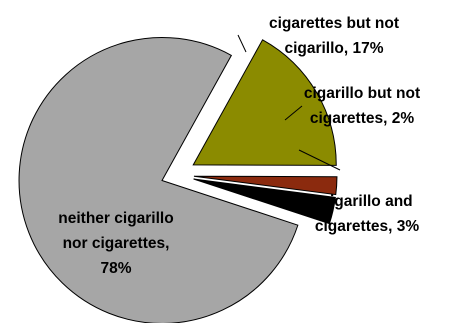 The height and width of the screenshot is (323, 451). What do you see at coordinates (362, 93) in the screenshot?
I see `slice-label-line: cigarillo but not` at bounding box center [362, 93].